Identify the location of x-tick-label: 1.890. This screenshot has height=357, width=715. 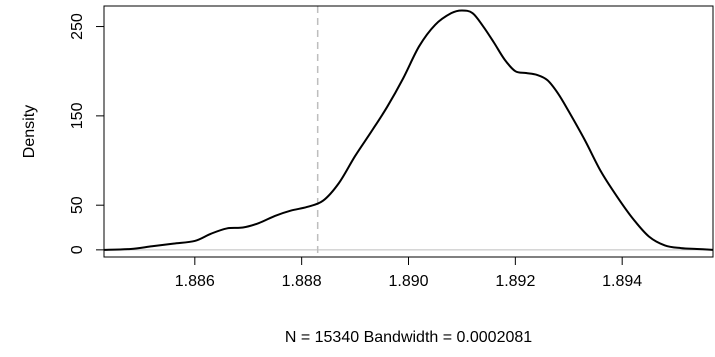
(408, 281).